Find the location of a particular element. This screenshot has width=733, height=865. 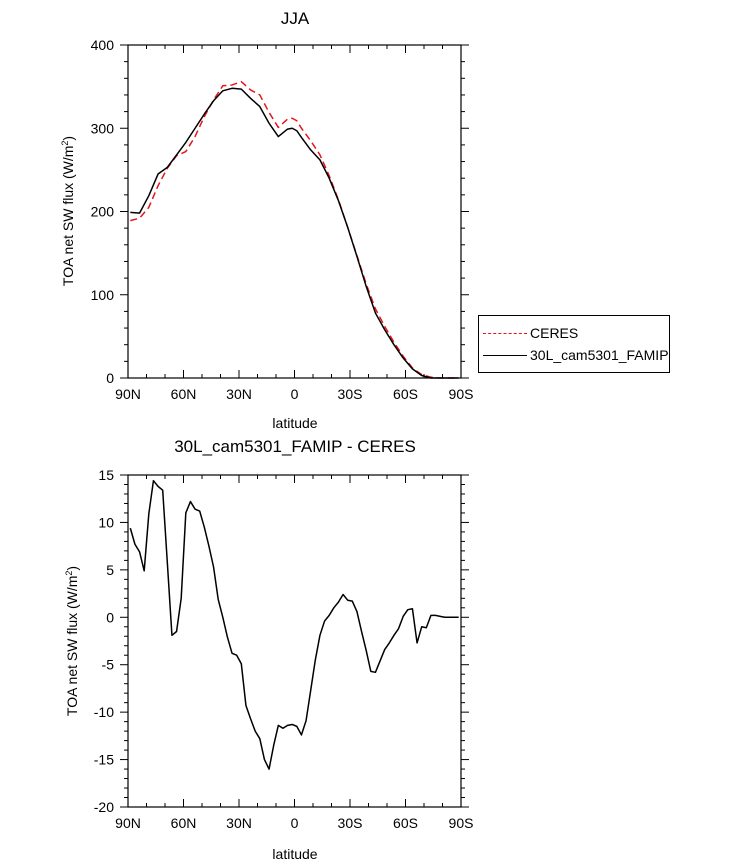

top-x-axis-label: latitude is located at coordinates (294, 423).